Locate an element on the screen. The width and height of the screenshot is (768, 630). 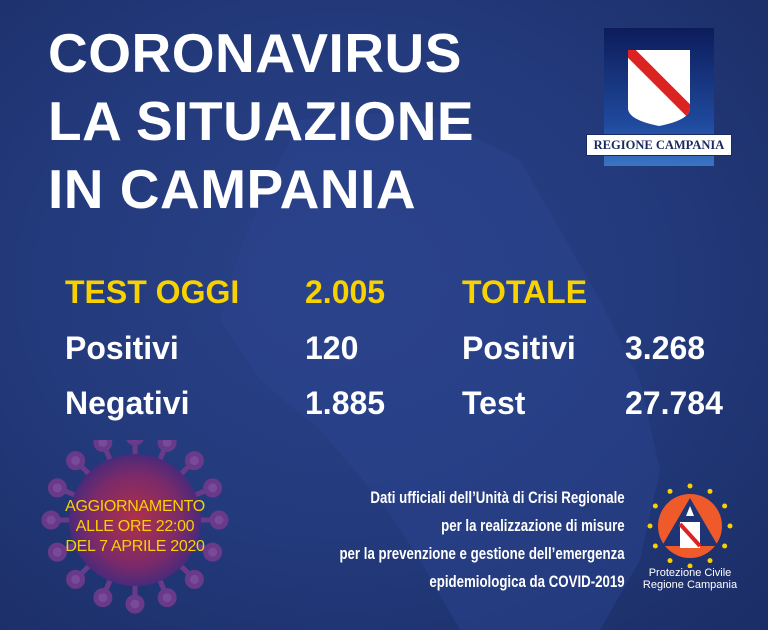
regione-campania-logo: REGIONE CAMPANIA is located at coordinates (659, 97).